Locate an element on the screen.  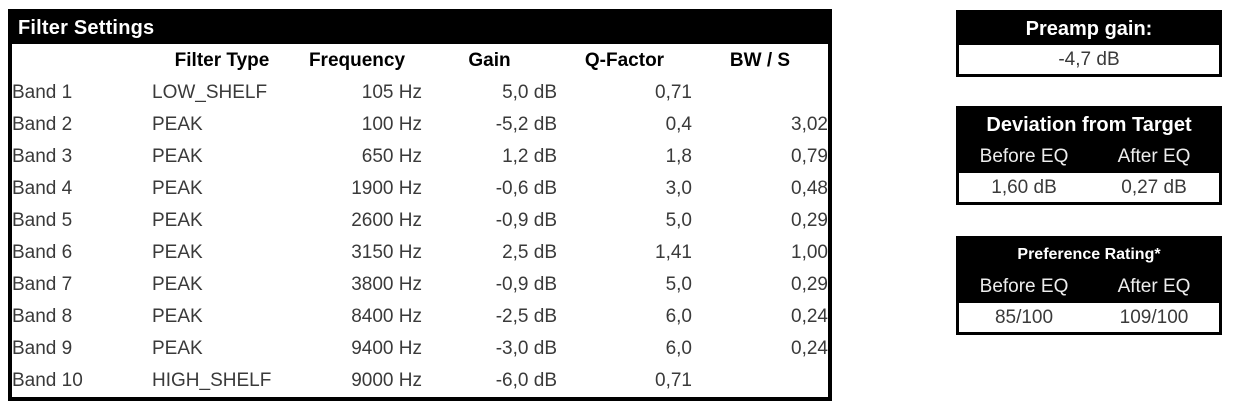
preamp-gain-value: -4,7 dB is located at coordinates (1089, 59).